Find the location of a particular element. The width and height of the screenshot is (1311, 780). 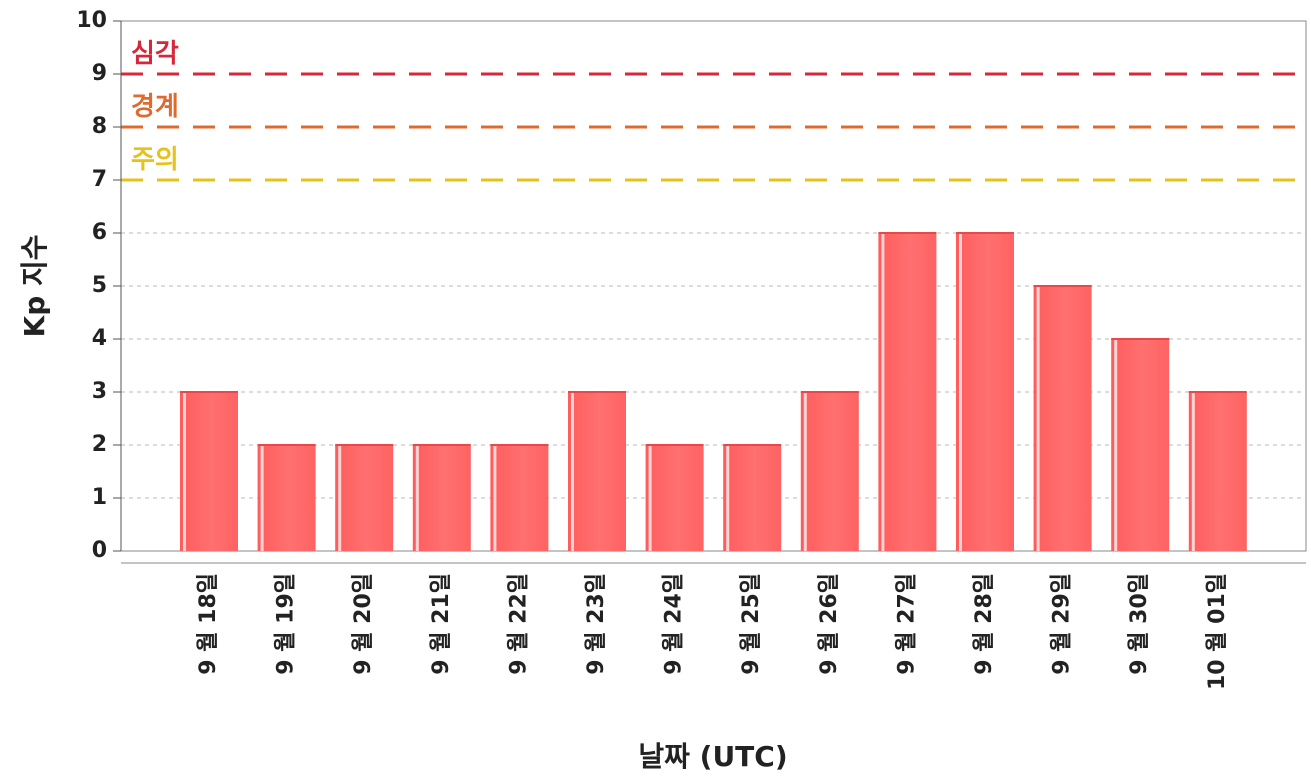

y-tick-label: 3 is located at coordinates (99, 391).